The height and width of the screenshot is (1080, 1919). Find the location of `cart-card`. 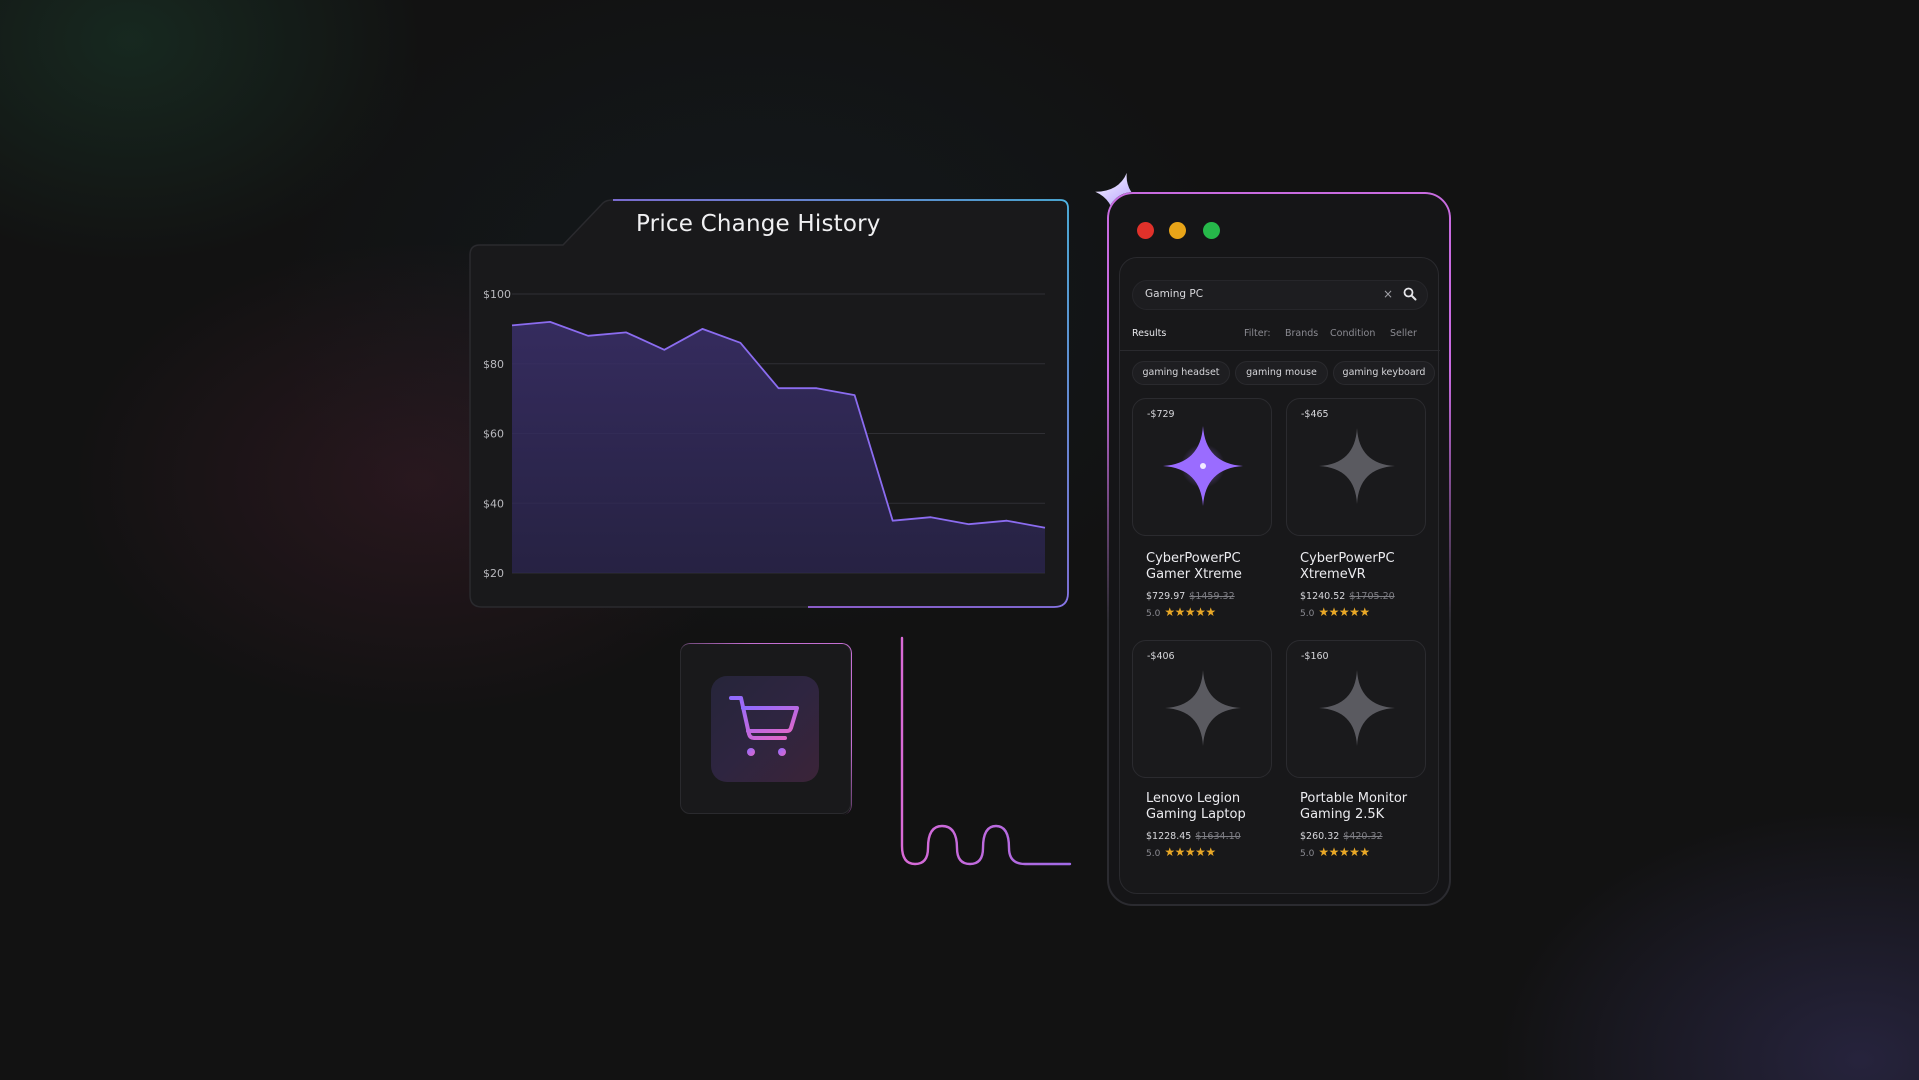

cart-card is located at coordinates (765, 728).